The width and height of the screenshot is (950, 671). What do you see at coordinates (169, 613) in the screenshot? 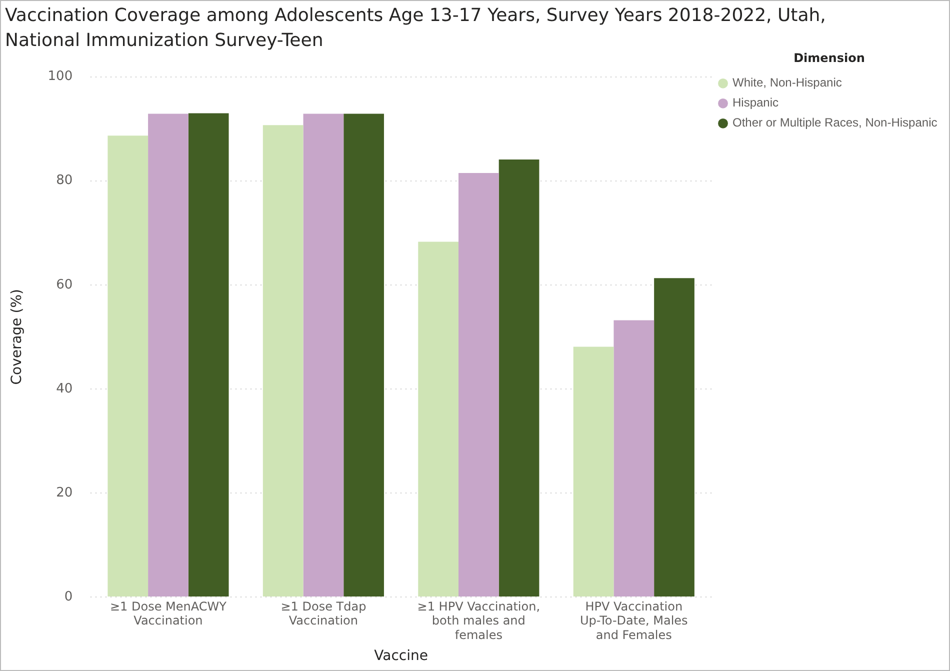
I see `x-tick-label: ≥1 Dose MenACWY Vaccination` at bounding box center [169, 613].